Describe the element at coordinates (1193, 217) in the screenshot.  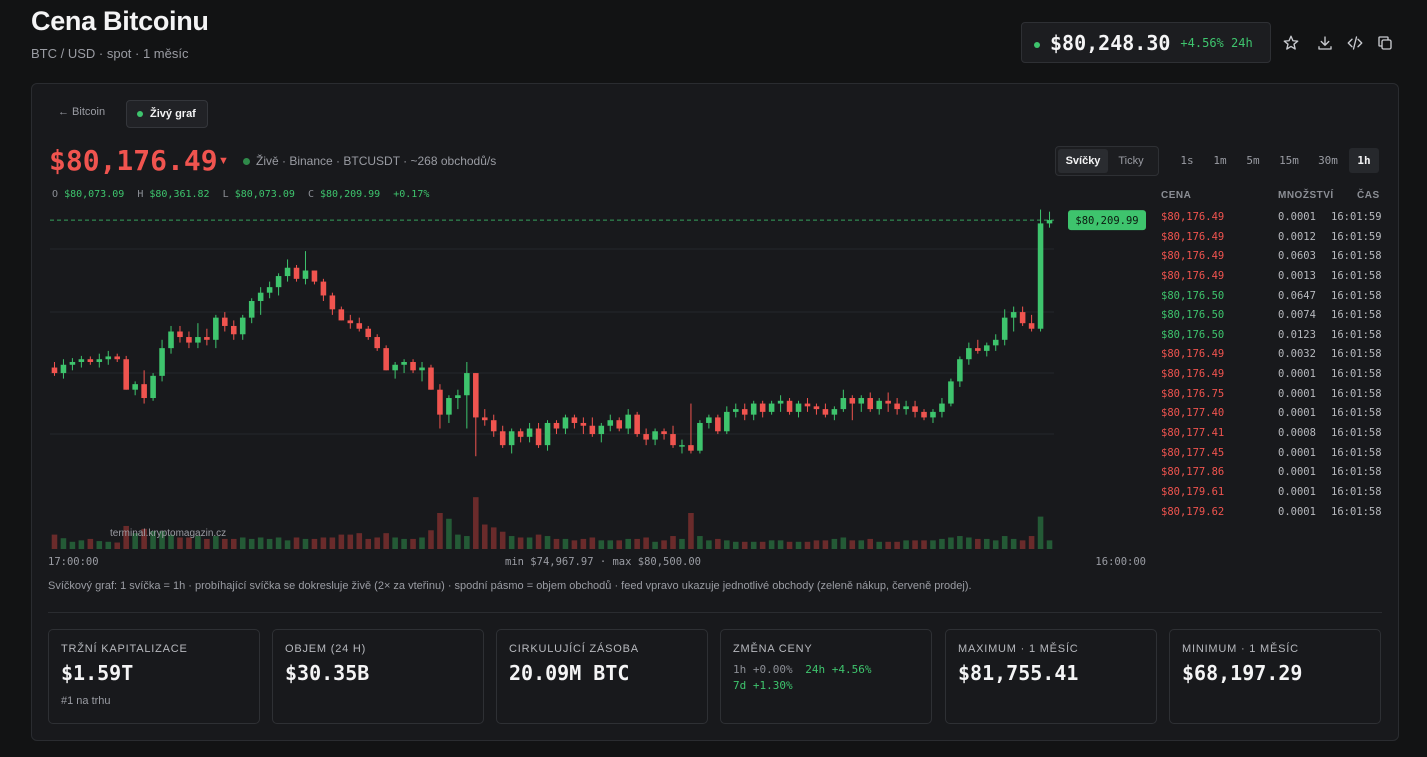
I see `trade-price: $80,176.49` at that location.